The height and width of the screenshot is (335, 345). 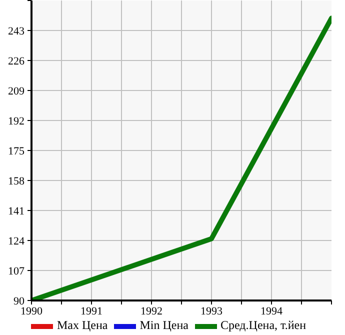 I want to click on y-tick-label: 209, so click(x=16, y=92).